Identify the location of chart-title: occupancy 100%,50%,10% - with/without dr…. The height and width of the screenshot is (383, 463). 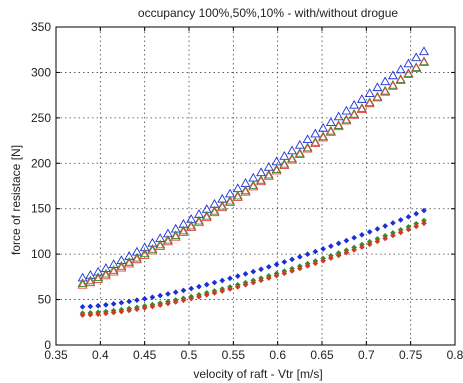
(268, 13).